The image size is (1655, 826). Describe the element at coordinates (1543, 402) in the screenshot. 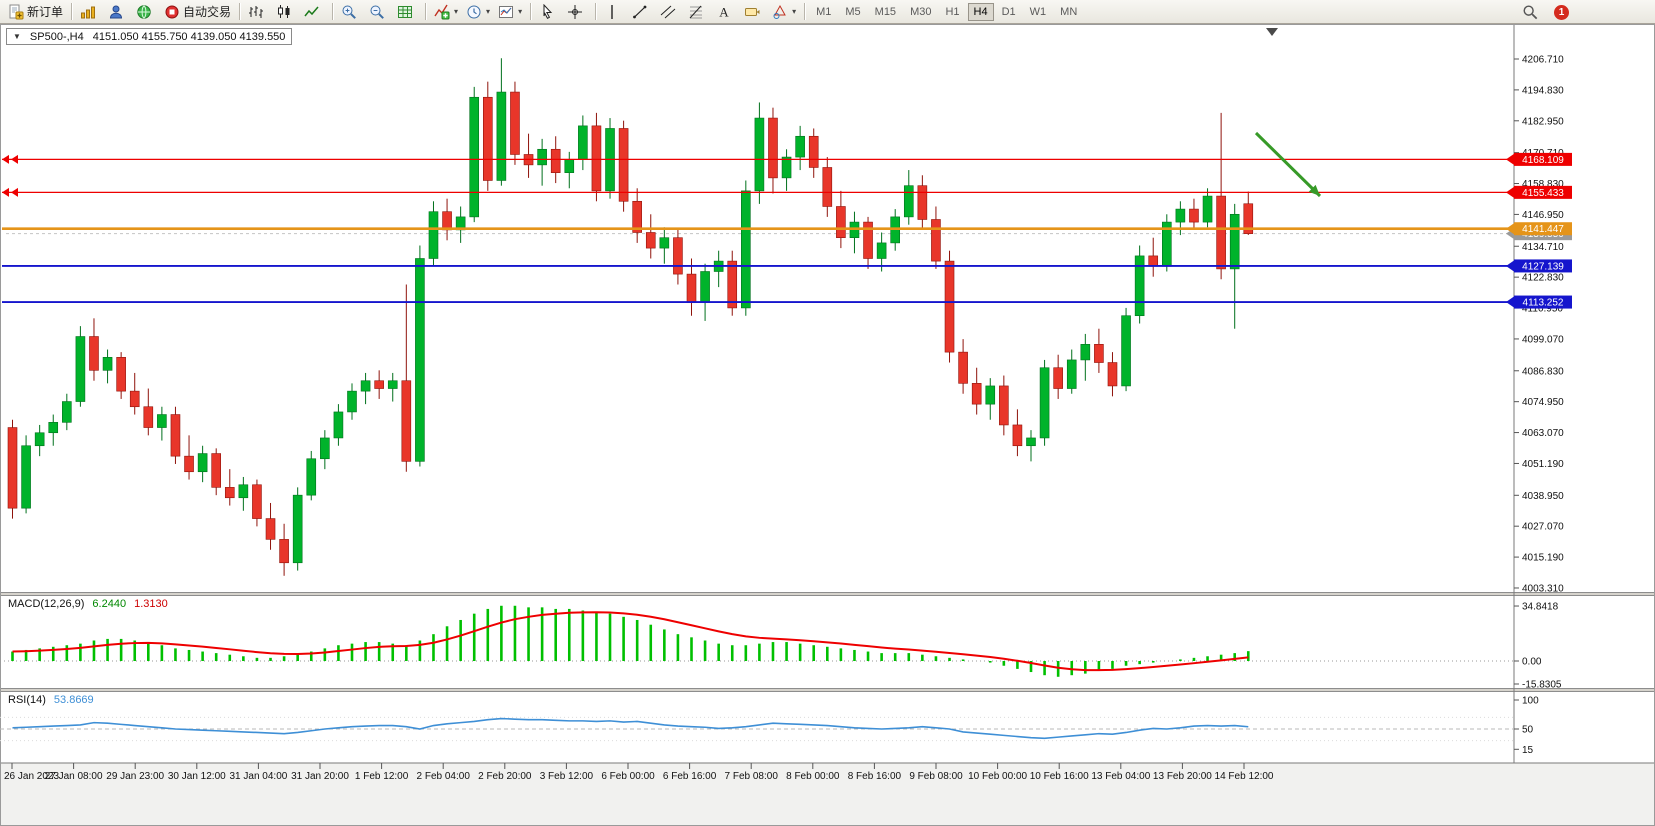

I see `price-axis-label: 4074.950` at that location.